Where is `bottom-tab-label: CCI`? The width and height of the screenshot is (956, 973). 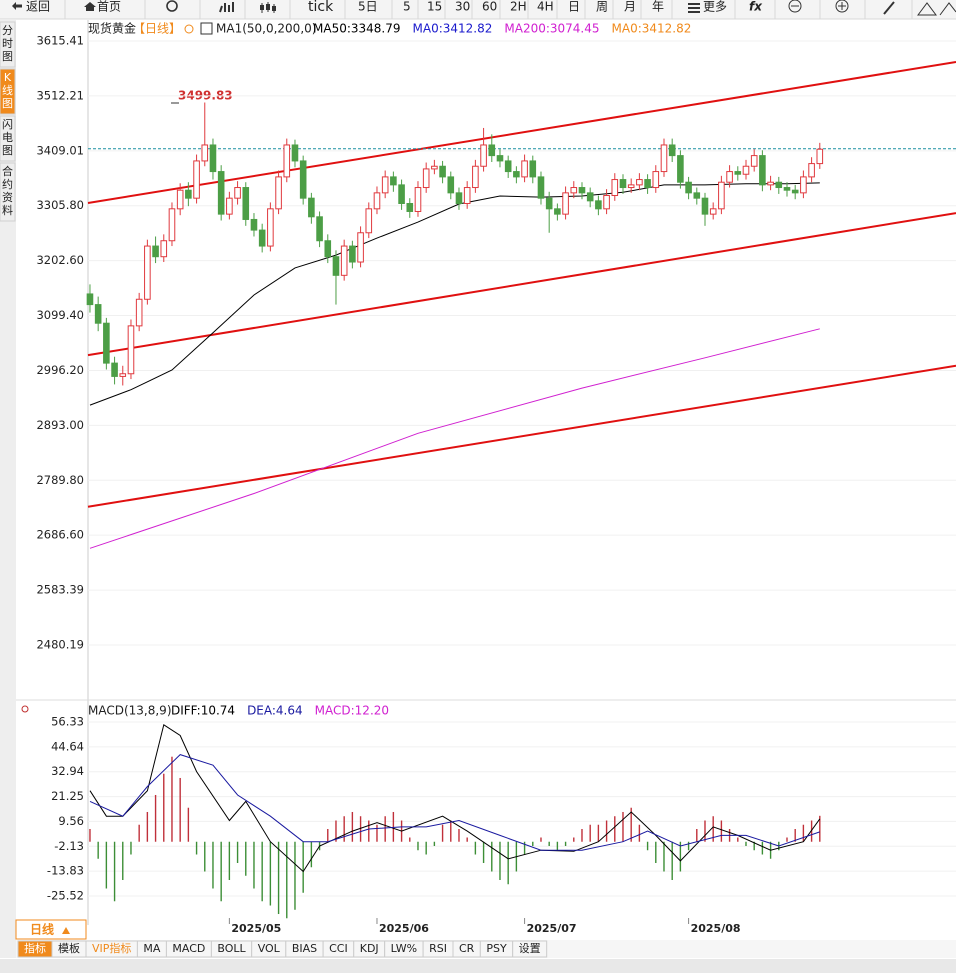
bottom-tab-label: CCI is located at coordinates (338, 948).